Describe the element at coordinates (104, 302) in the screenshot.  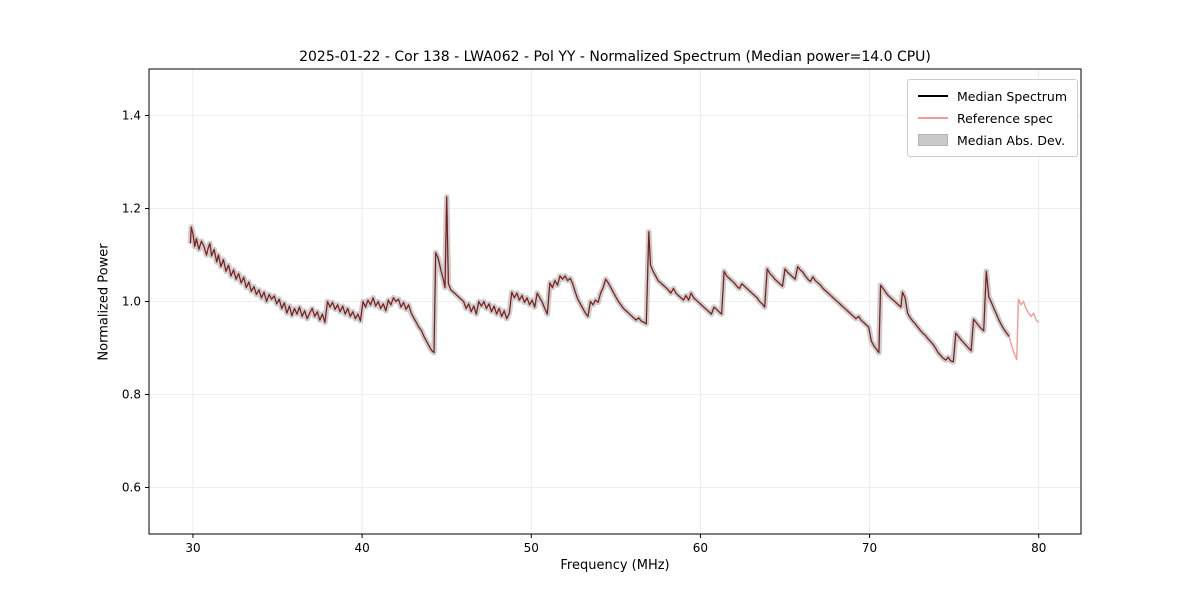
I see `y-axis-label: Normalized Power` at that location.